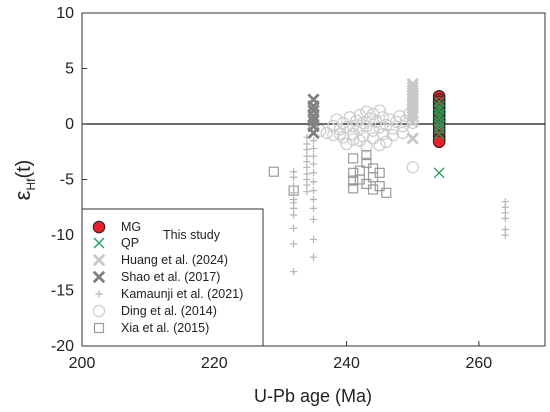 This screenshot has width=550, height=412. Describe the element at coordinates (65, 13) in the screenshot. I see `y-tick-label: 10` at that location.